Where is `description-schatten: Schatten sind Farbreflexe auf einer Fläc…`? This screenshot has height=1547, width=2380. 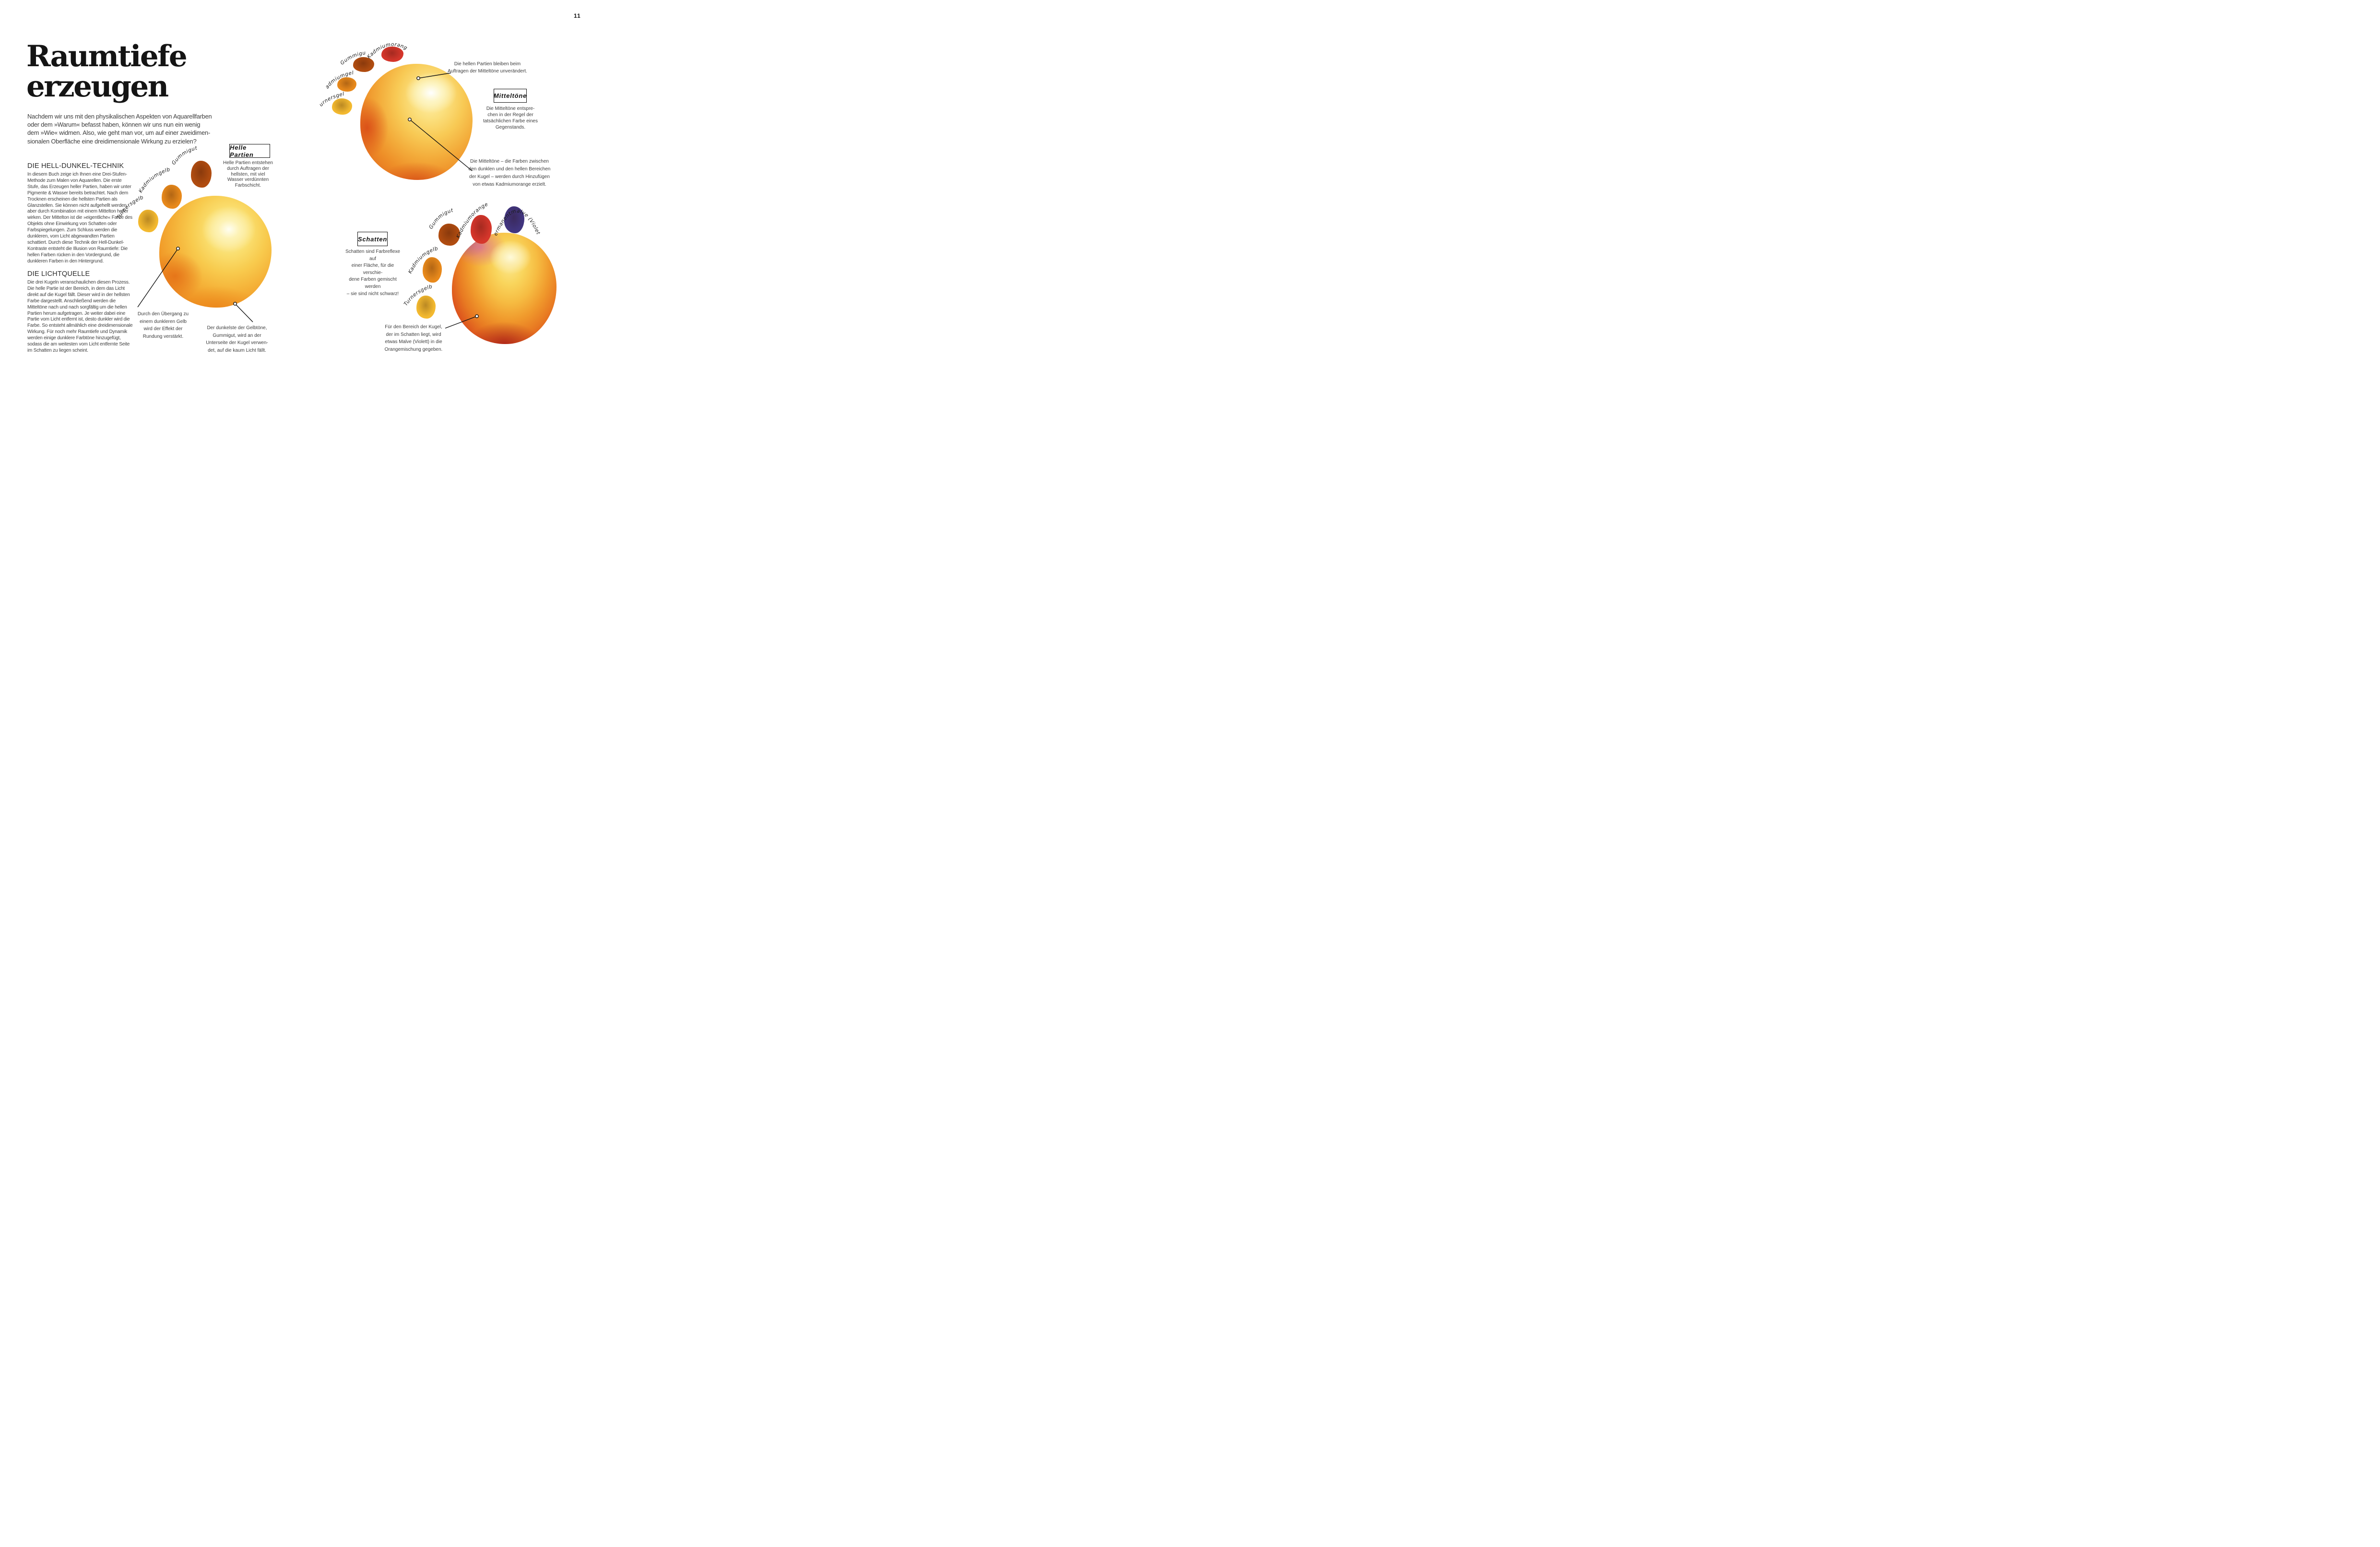 description-schatten: Schatten sind Farbreflexe auf einer Fläc… is located at coordinates (372, 273).